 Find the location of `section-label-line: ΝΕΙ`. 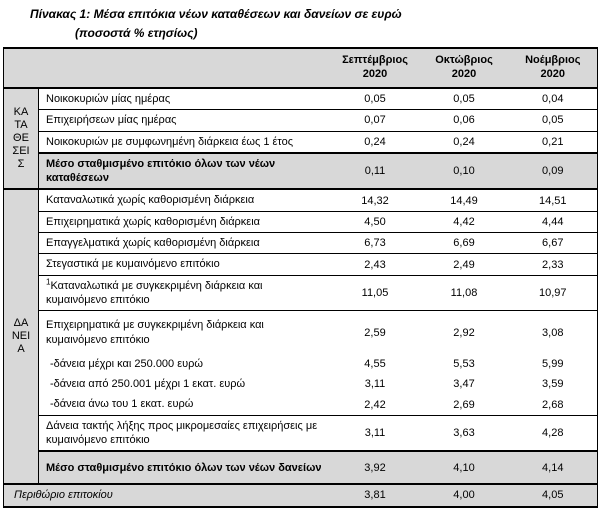

section-label-line: ΝΕΙ is located at coordinates (21, 336).